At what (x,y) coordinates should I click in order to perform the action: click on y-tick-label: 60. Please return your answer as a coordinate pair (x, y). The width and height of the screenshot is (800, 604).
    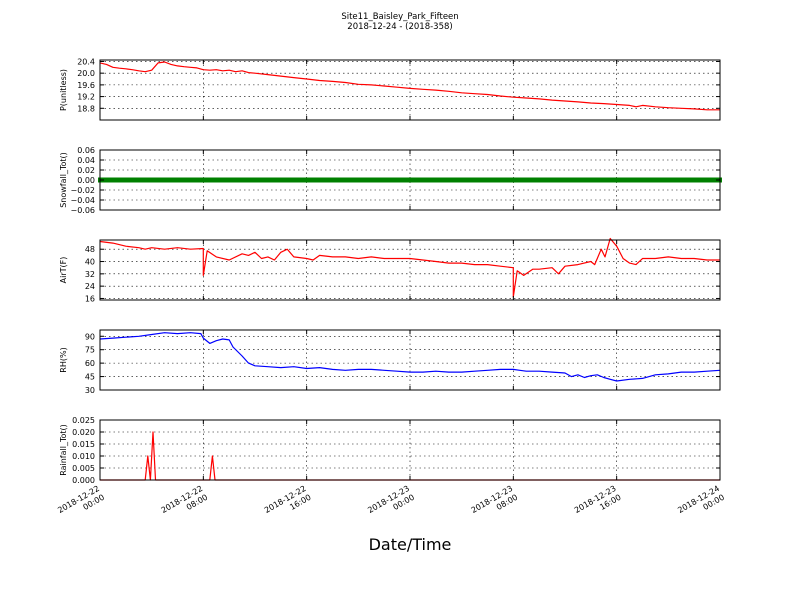
    Looking at the image, I should click on (90, 363).